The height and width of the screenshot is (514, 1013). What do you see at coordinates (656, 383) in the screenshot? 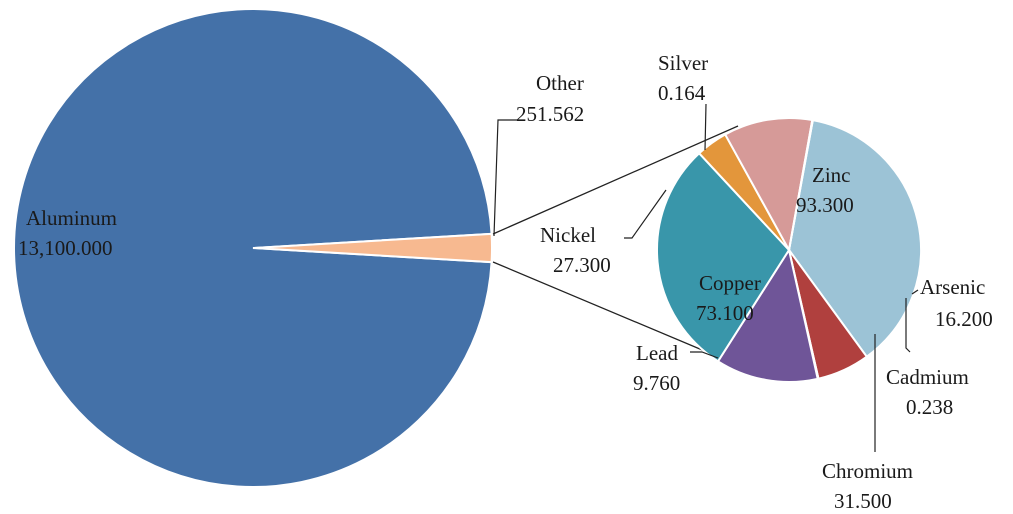
I see `label-lead-value: 9.760` at bounding box center [656, 383].